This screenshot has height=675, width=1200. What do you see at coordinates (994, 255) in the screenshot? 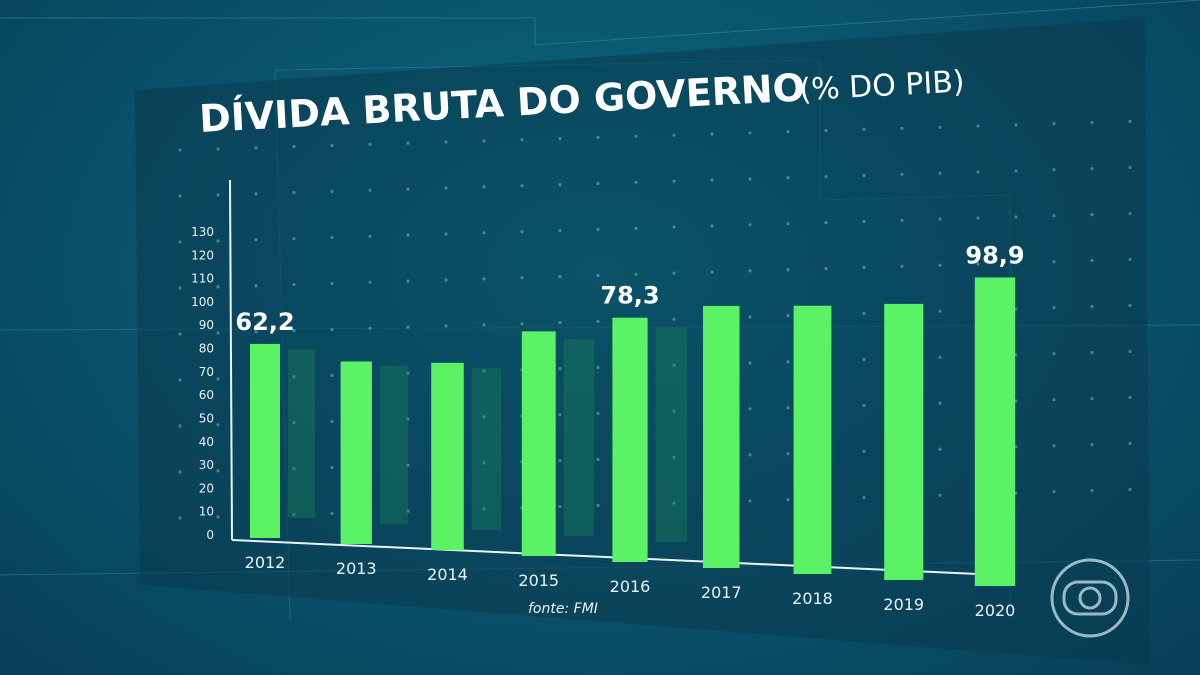
I see `value-label: 98,9` at bounding box center [994, 255].